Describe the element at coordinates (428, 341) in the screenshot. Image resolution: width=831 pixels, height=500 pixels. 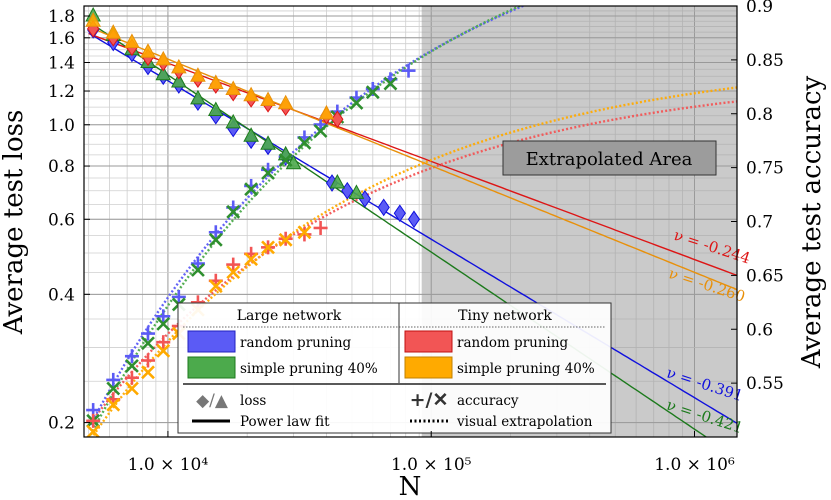
I see `legend-patch-tiny-random` at that location.